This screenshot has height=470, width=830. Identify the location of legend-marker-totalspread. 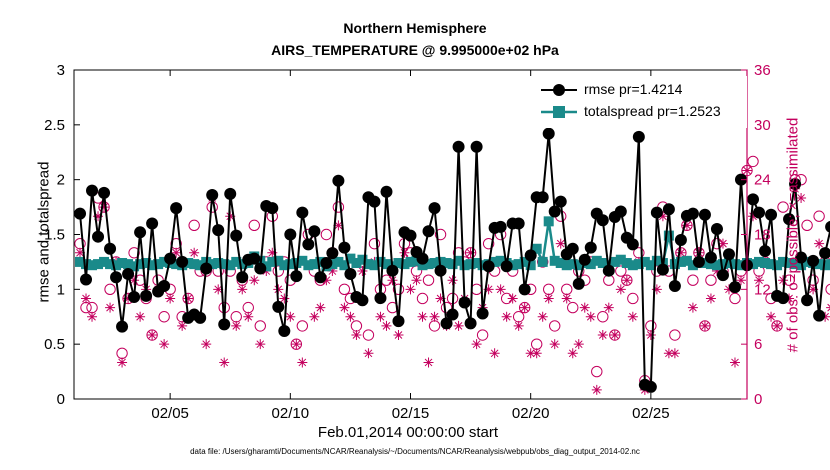
(559, 112).